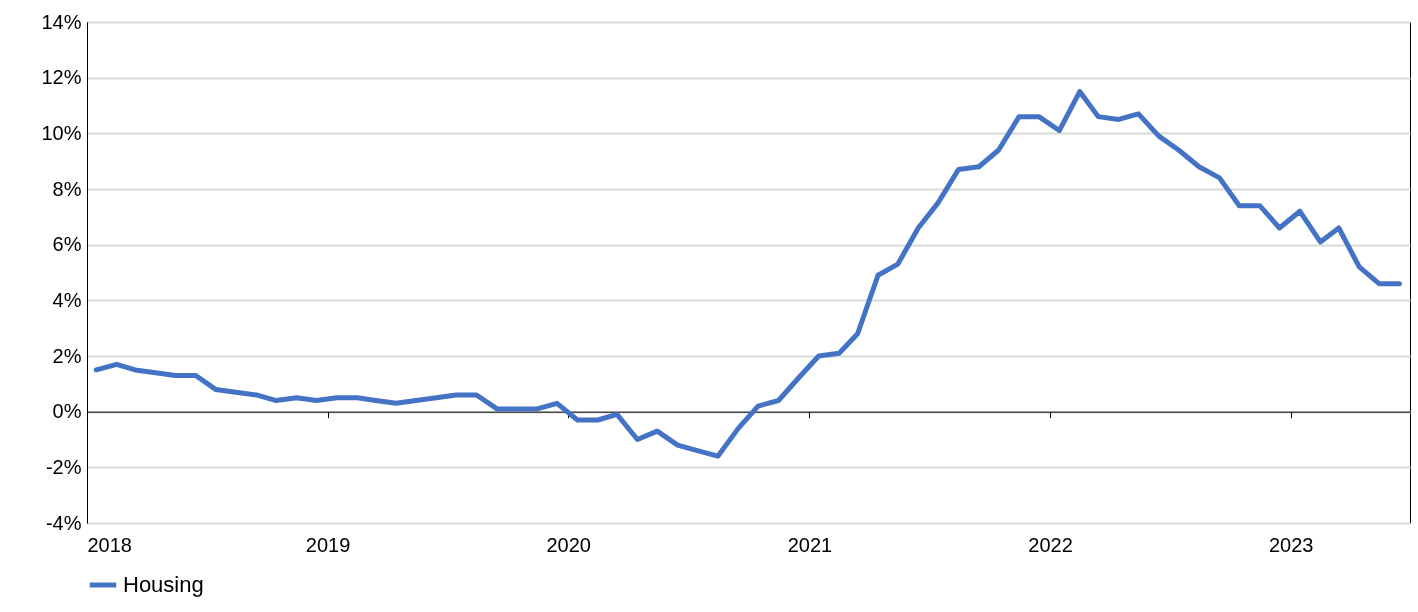 The width and height of the screenshot is (1418, 612). What do you see at coordinates (61, 77) in the screenshot?
I see `y-tick-label: 12%` at bounding box center [61, 77].